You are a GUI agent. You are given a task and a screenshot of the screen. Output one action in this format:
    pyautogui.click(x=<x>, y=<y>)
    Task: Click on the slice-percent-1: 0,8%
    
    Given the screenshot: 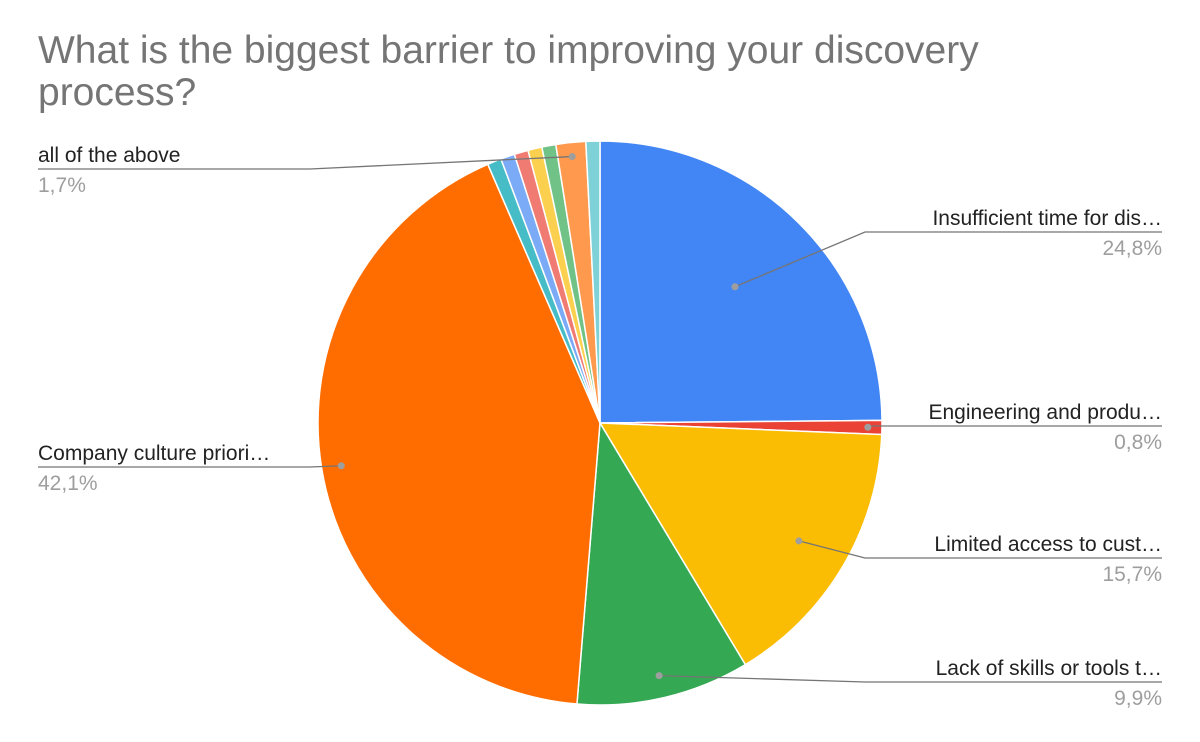 What is the action you would take?
    pyautogui.click(x=1138, y=442)
    